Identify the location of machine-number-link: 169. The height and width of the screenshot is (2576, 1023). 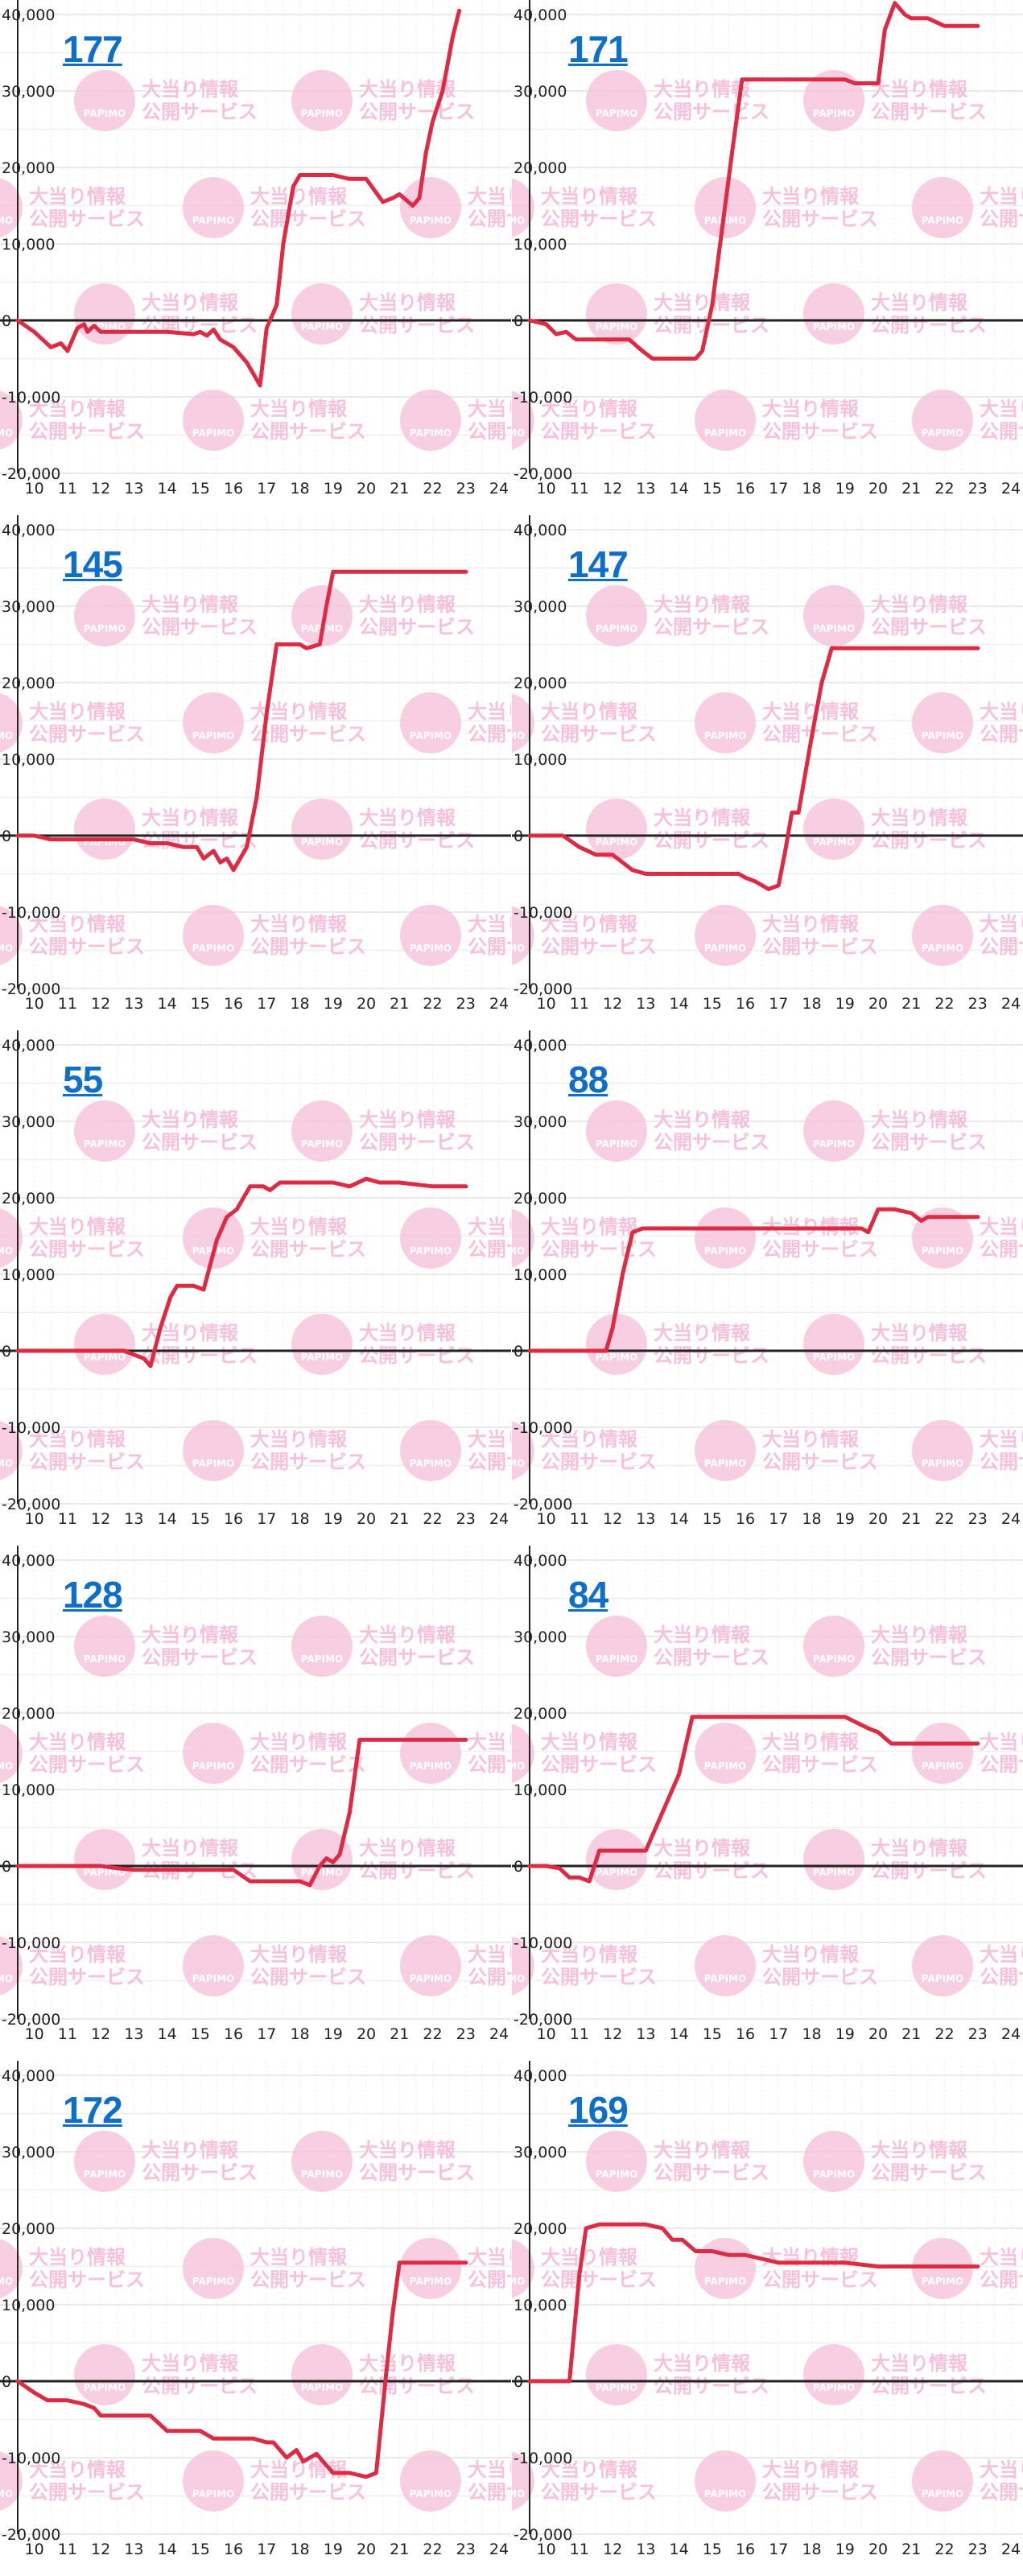
(599, 2110).